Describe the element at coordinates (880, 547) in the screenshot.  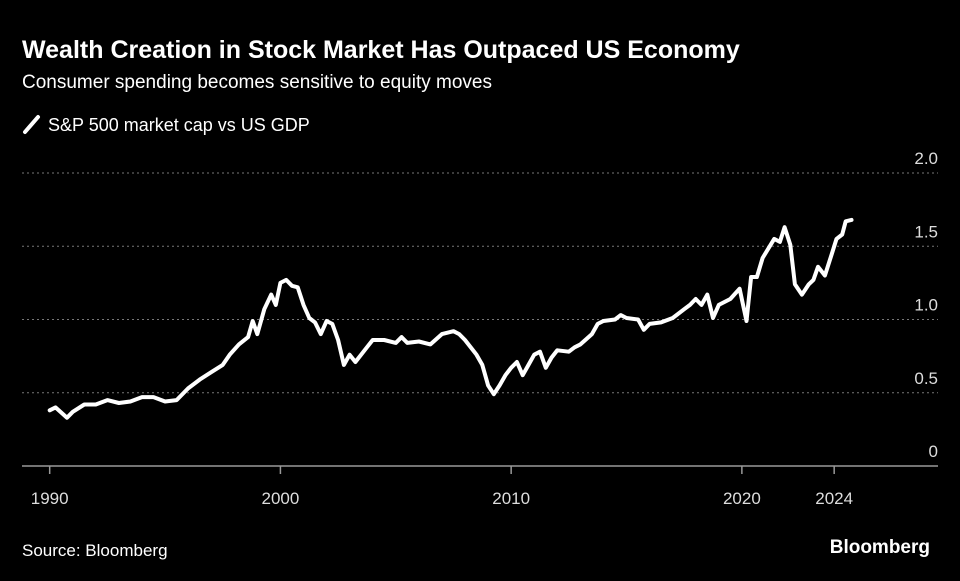
I see `brand-logo: Bloomberg` at that location.